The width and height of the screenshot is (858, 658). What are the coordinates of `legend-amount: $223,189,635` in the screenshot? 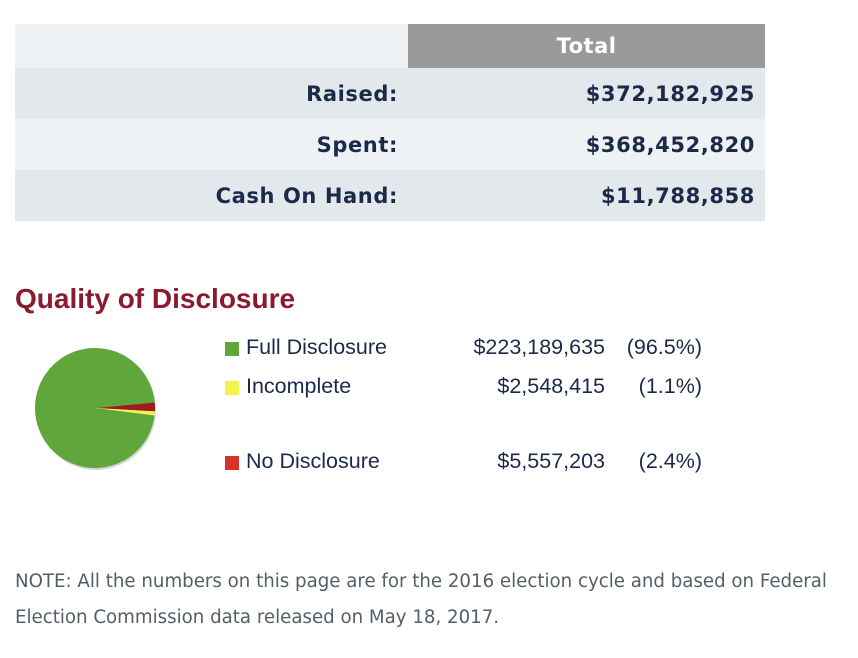 It's located at (539, 347).